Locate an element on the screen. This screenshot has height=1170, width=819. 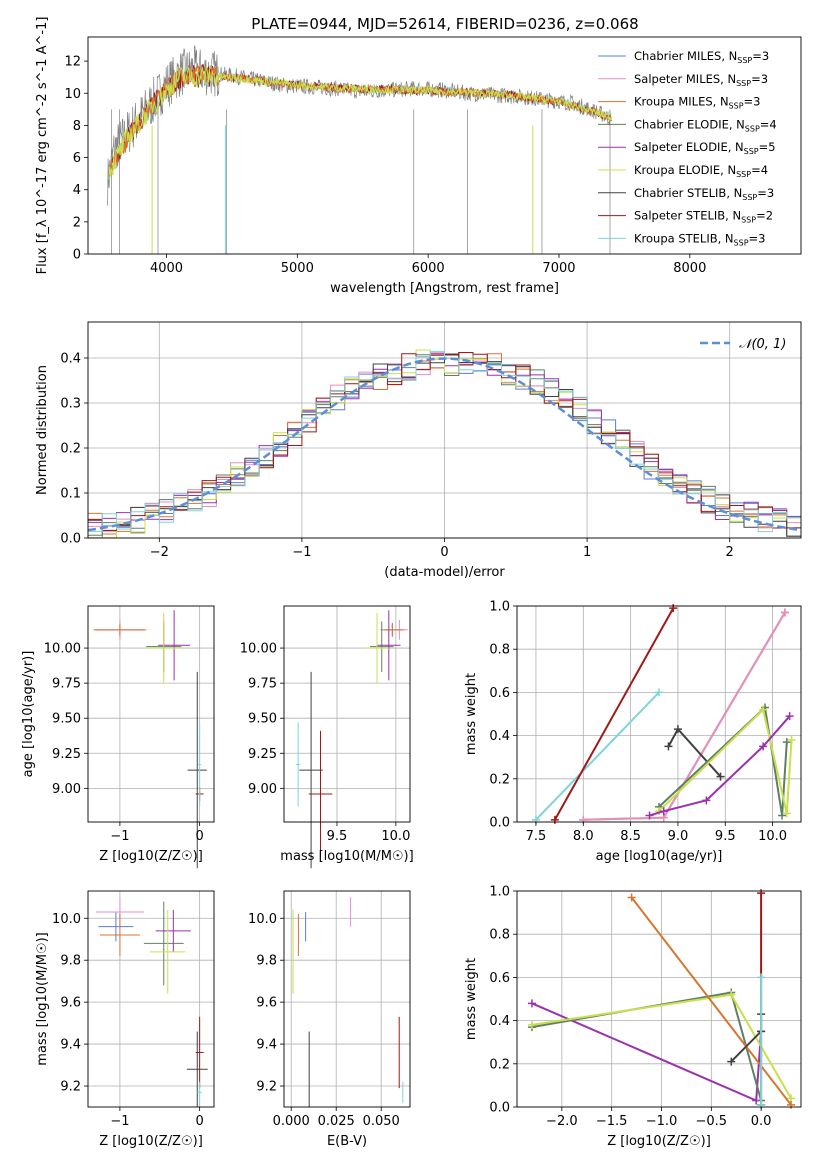
x-tick-label: 8000 is located at coordinates (689, 268).